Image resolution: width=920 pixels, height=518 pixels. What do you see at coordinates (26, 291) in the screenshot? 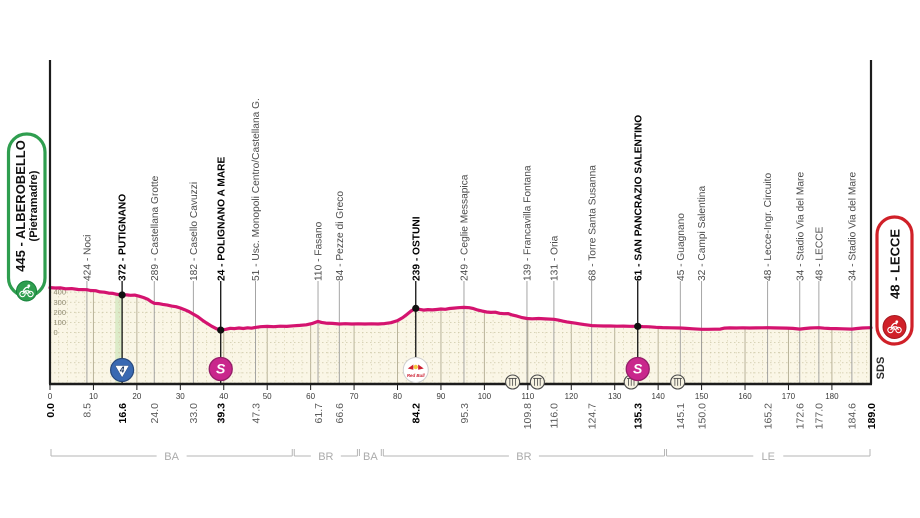
I see `start-cyclist-icon` at bounding box center [26, 291].